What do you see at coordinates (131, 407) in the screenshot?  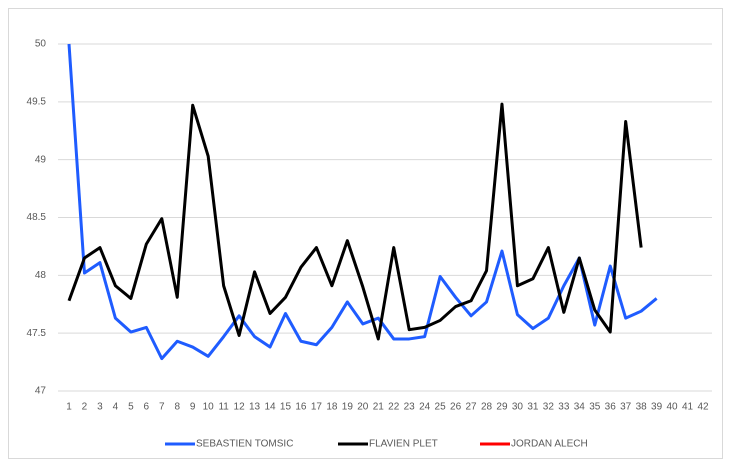 I see `x-tick-label: 5` at bounding box center [131, 407].